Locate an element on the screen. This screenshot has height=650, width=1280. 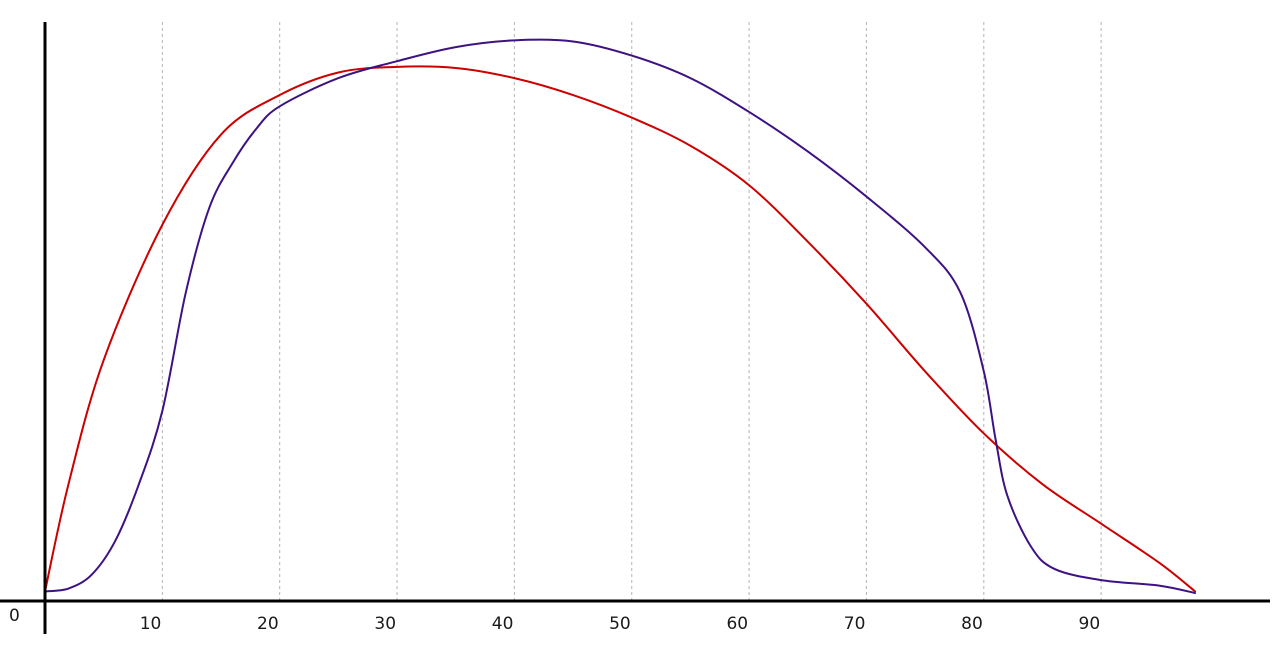
origin-label: 0 is located at coordinates (14, 616).